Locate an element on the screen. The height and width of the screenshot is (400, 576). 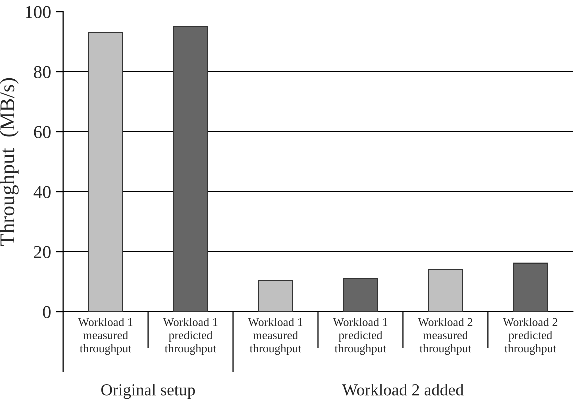
y-axis-title: Throughput (MB/s) is located at coordinates (9, 162).